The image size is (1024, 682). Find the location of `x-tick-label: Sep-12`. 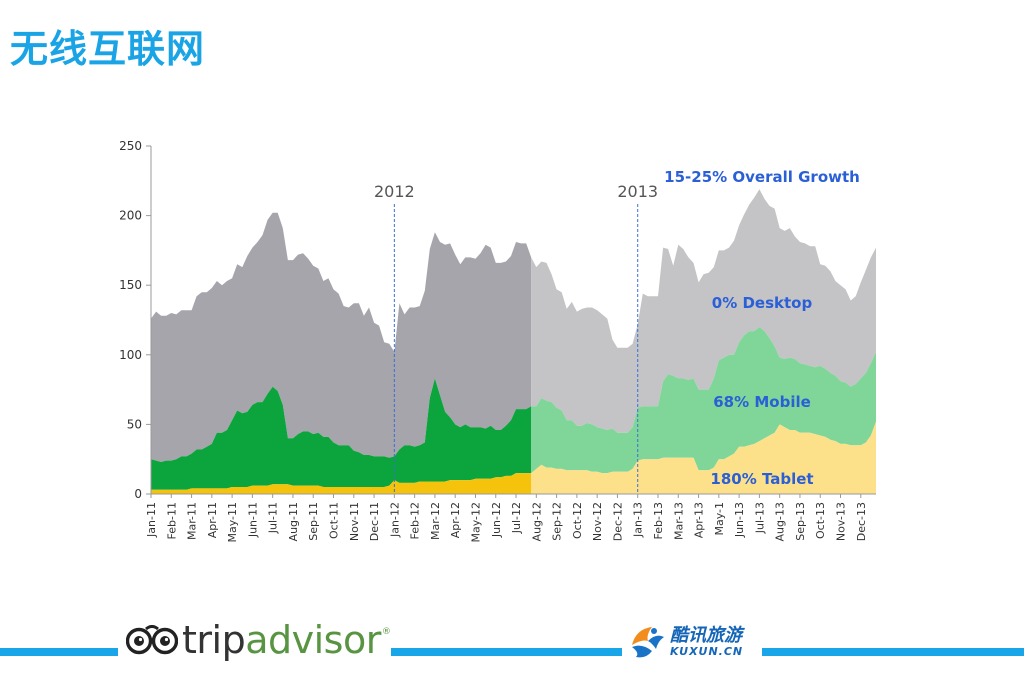

x-tick-label: Sep-12 is located at coordinates (557, 521).